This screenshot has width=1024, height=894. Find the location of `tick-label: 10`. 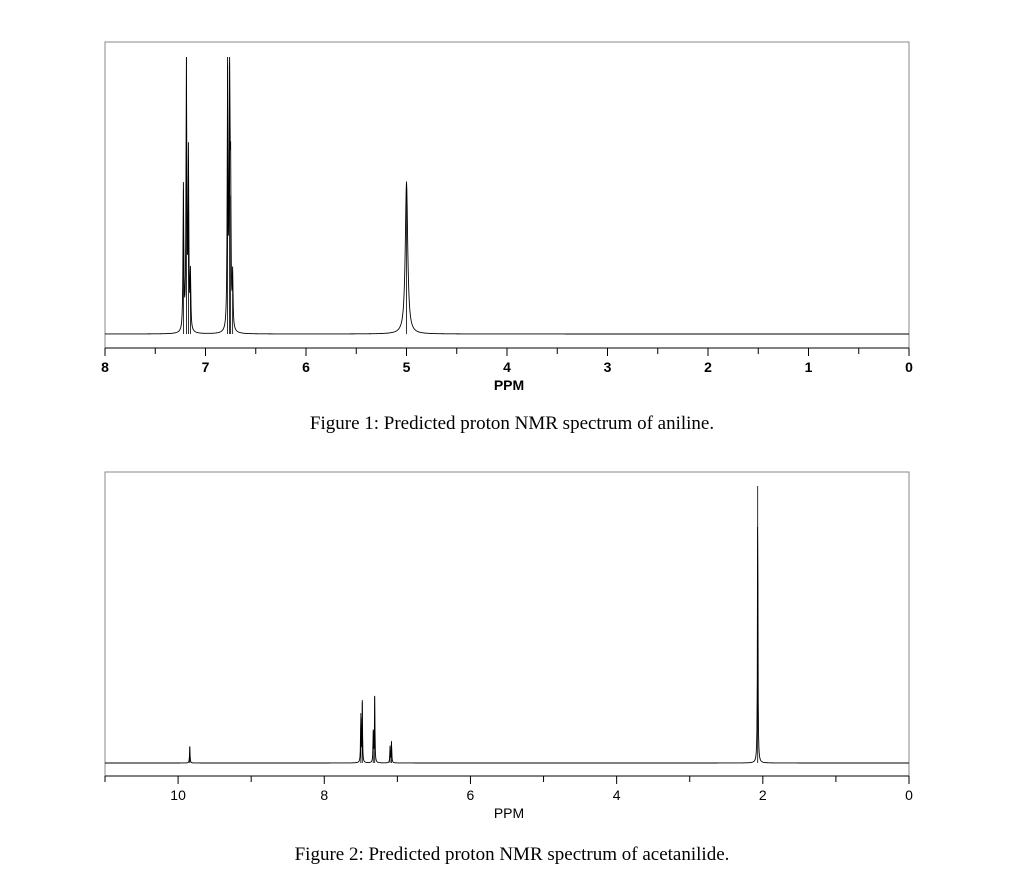

tick-label: 10 is located at coordinates (178, 795).